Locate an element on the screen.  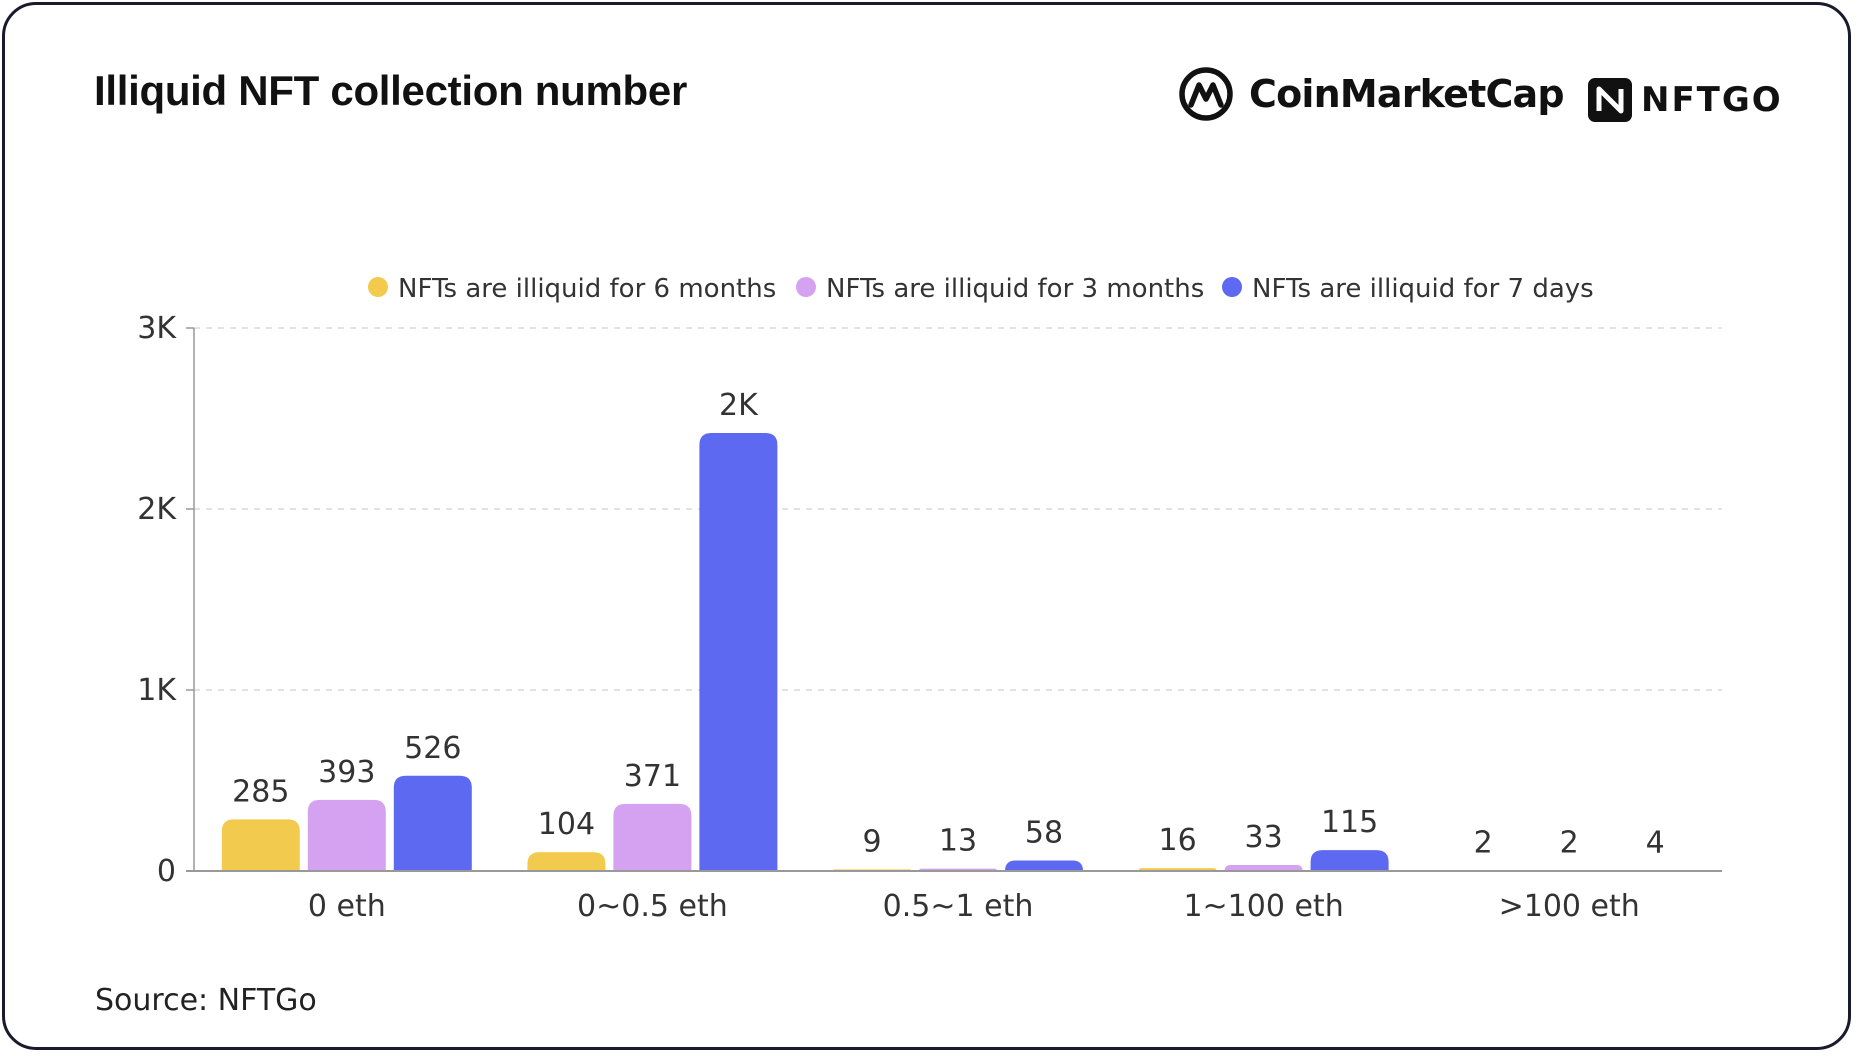
coinmarketcap-label: CoinMarketCap is located at coordinates (1407, 94).